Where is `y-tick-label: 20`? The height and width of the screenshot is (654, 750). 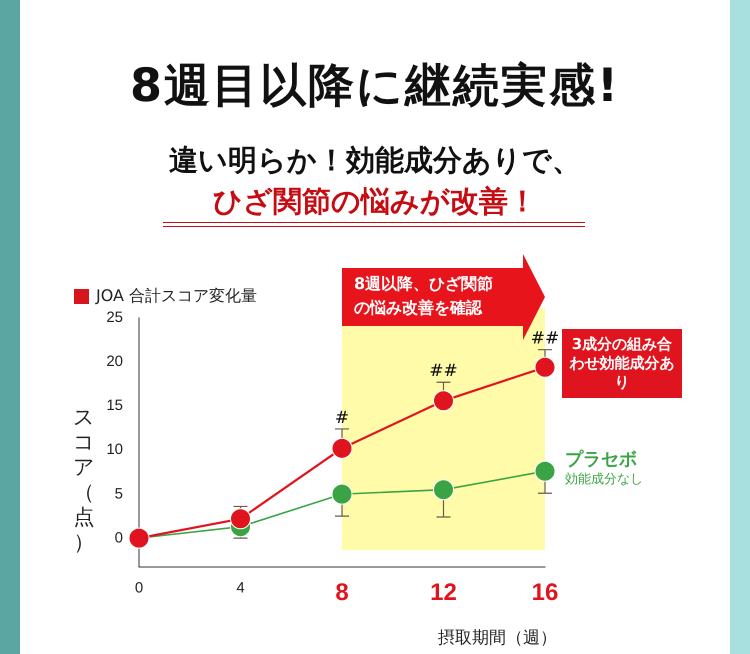
y-tick-label: 20 is located at coordinates (114, 361).